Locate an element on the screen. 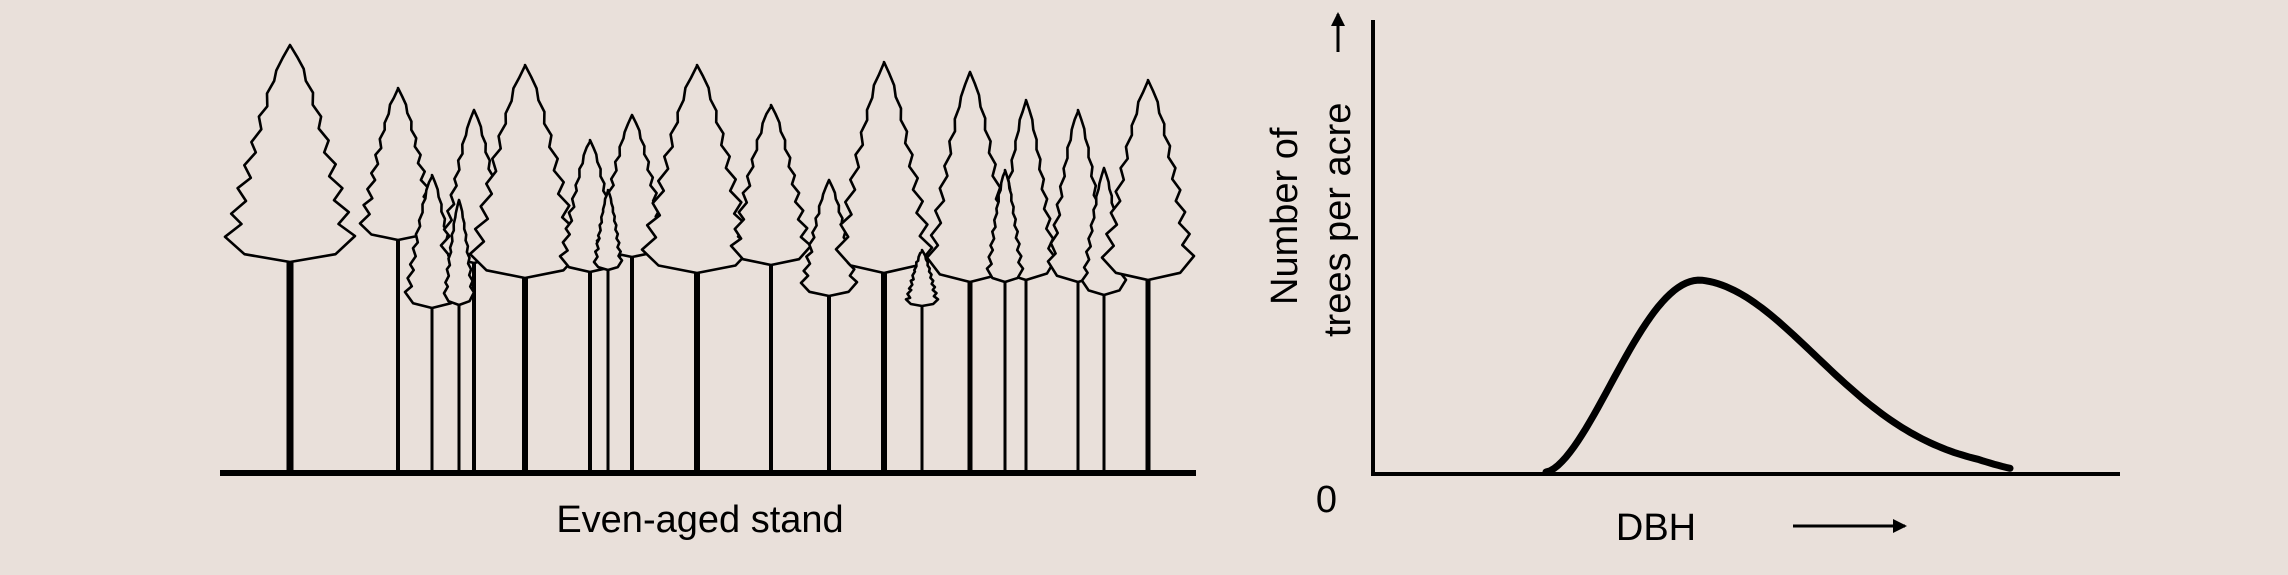  x-axis-label: DBH is located at coordinates (1656, 528).